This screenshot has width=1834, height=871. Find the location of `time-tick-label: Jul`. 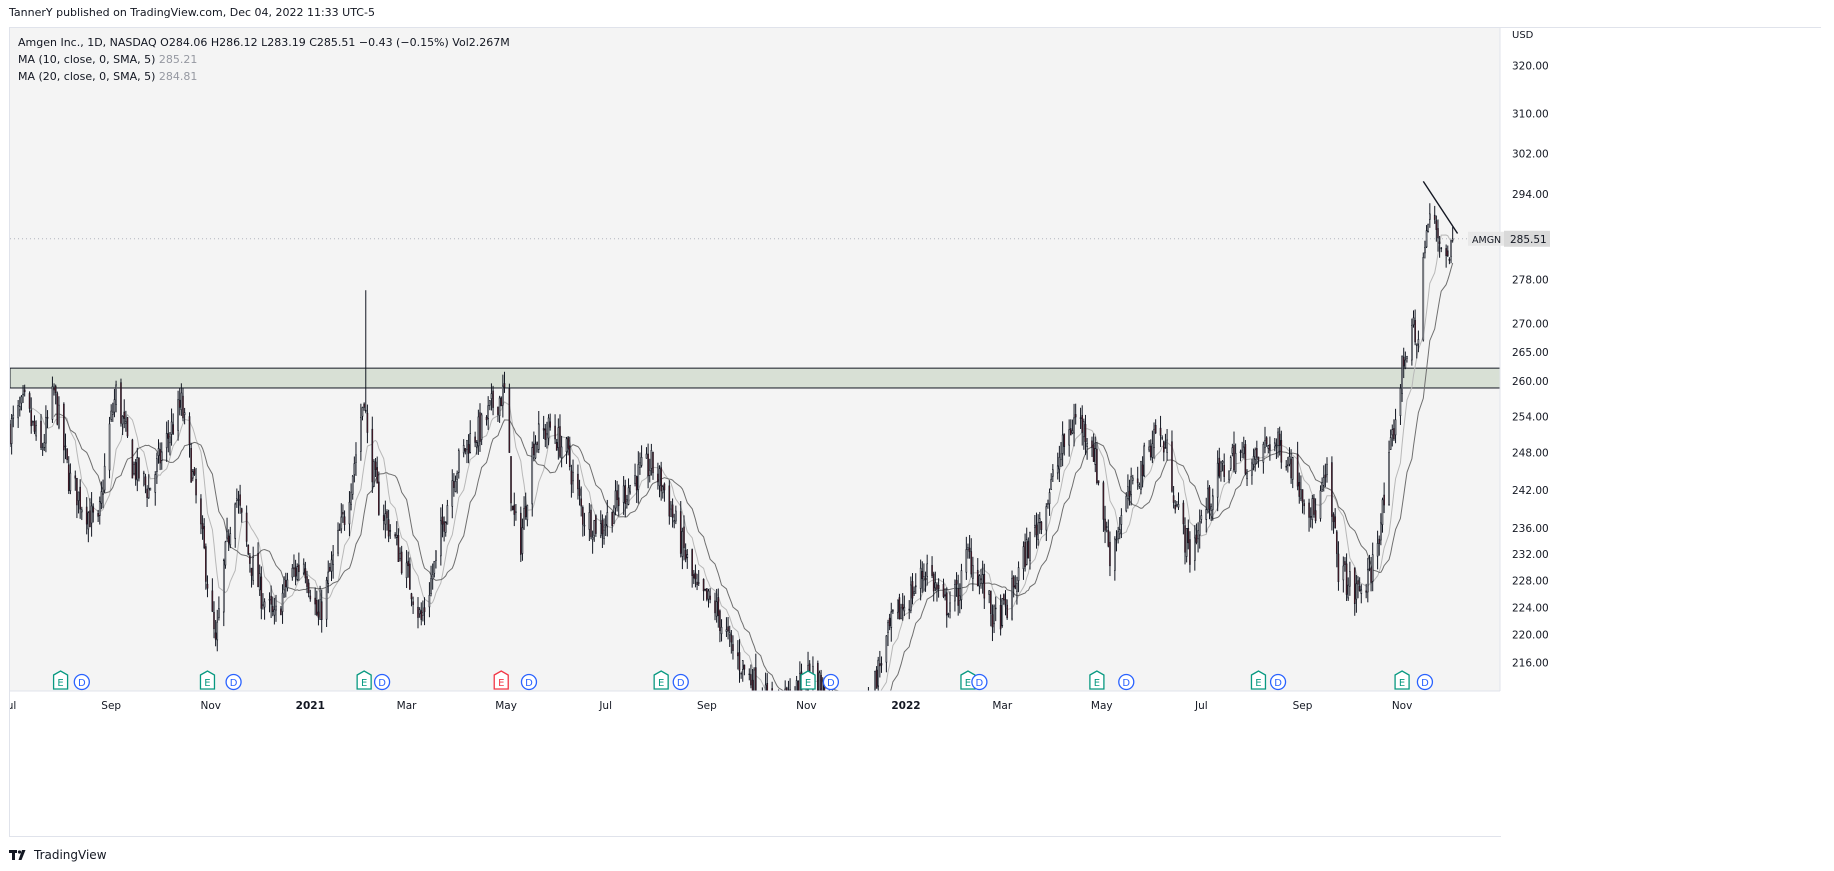

time-tick-label: Jul is located at coordinates (13, 706).